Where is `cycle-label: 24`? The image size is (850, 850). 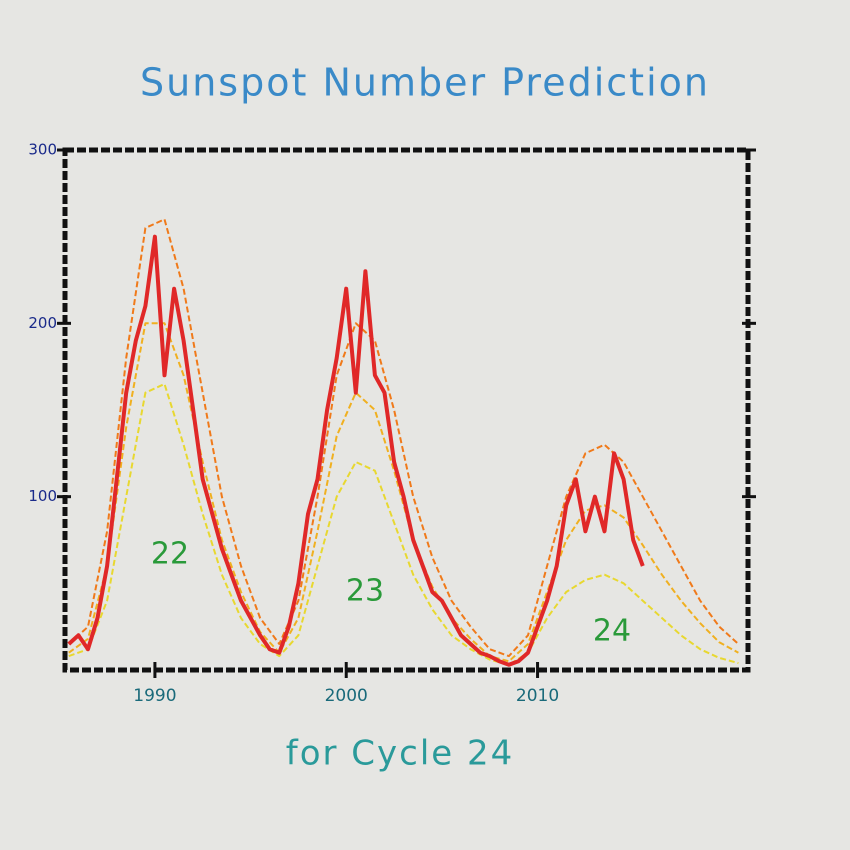
cycle-label: 24 is located at coordinates (612, 631).